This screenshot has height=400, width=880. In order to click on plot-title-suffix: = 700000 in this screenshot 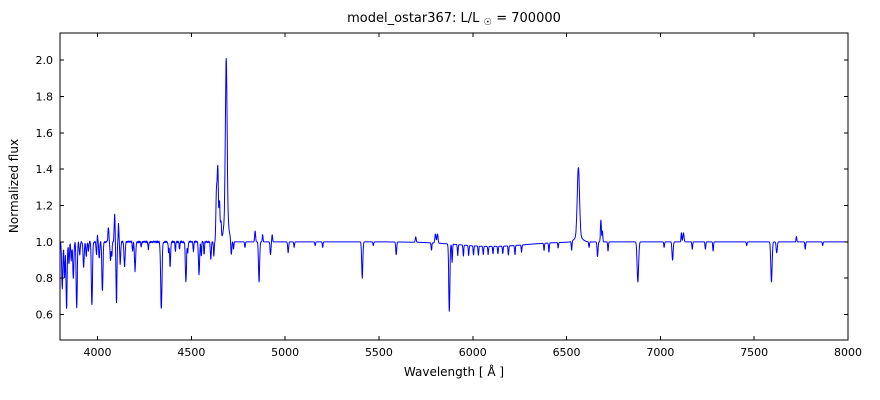, I will do `click(528, 18)`.